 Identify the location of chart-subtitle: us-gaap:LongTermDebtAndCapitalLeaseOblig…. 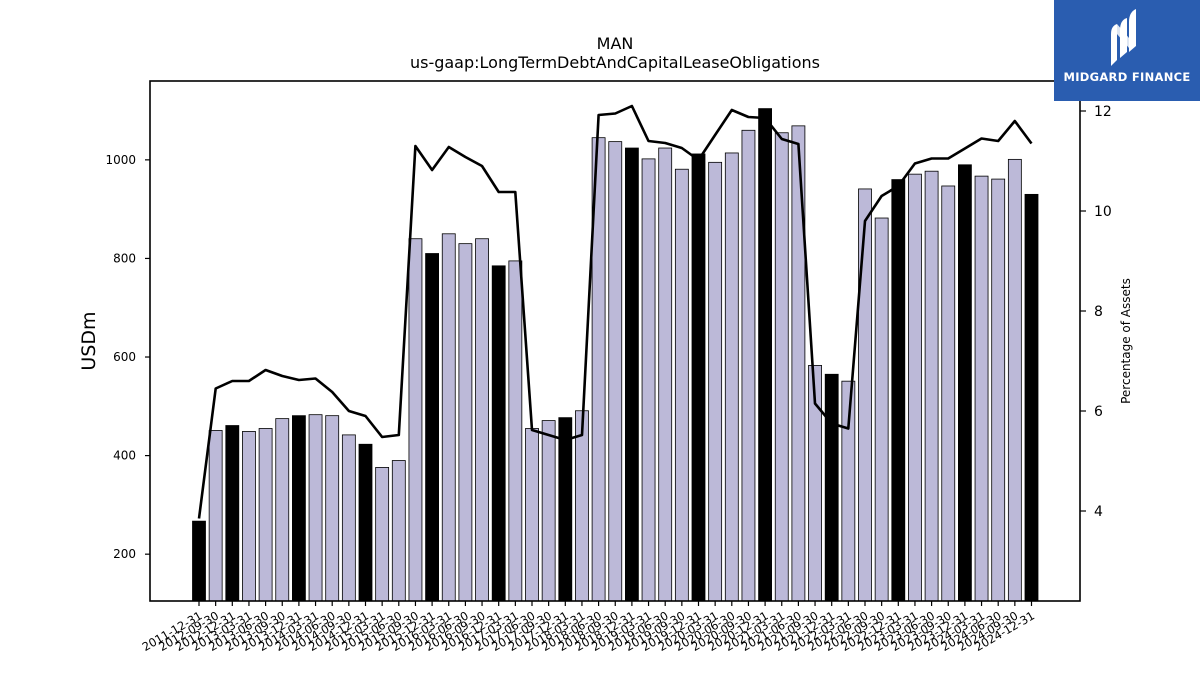
(615, 62).